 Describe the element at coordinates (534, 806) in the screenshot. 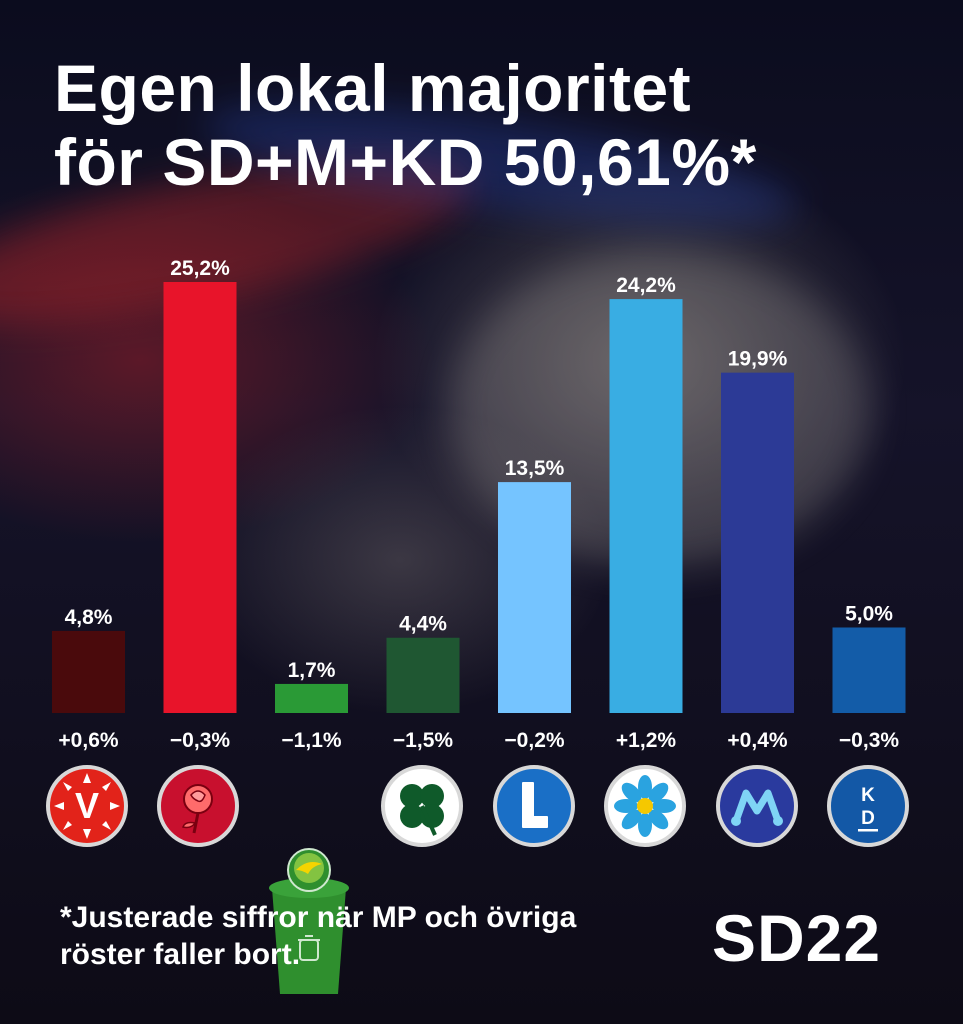

I see `liberalerna-logo-icon` at that location.